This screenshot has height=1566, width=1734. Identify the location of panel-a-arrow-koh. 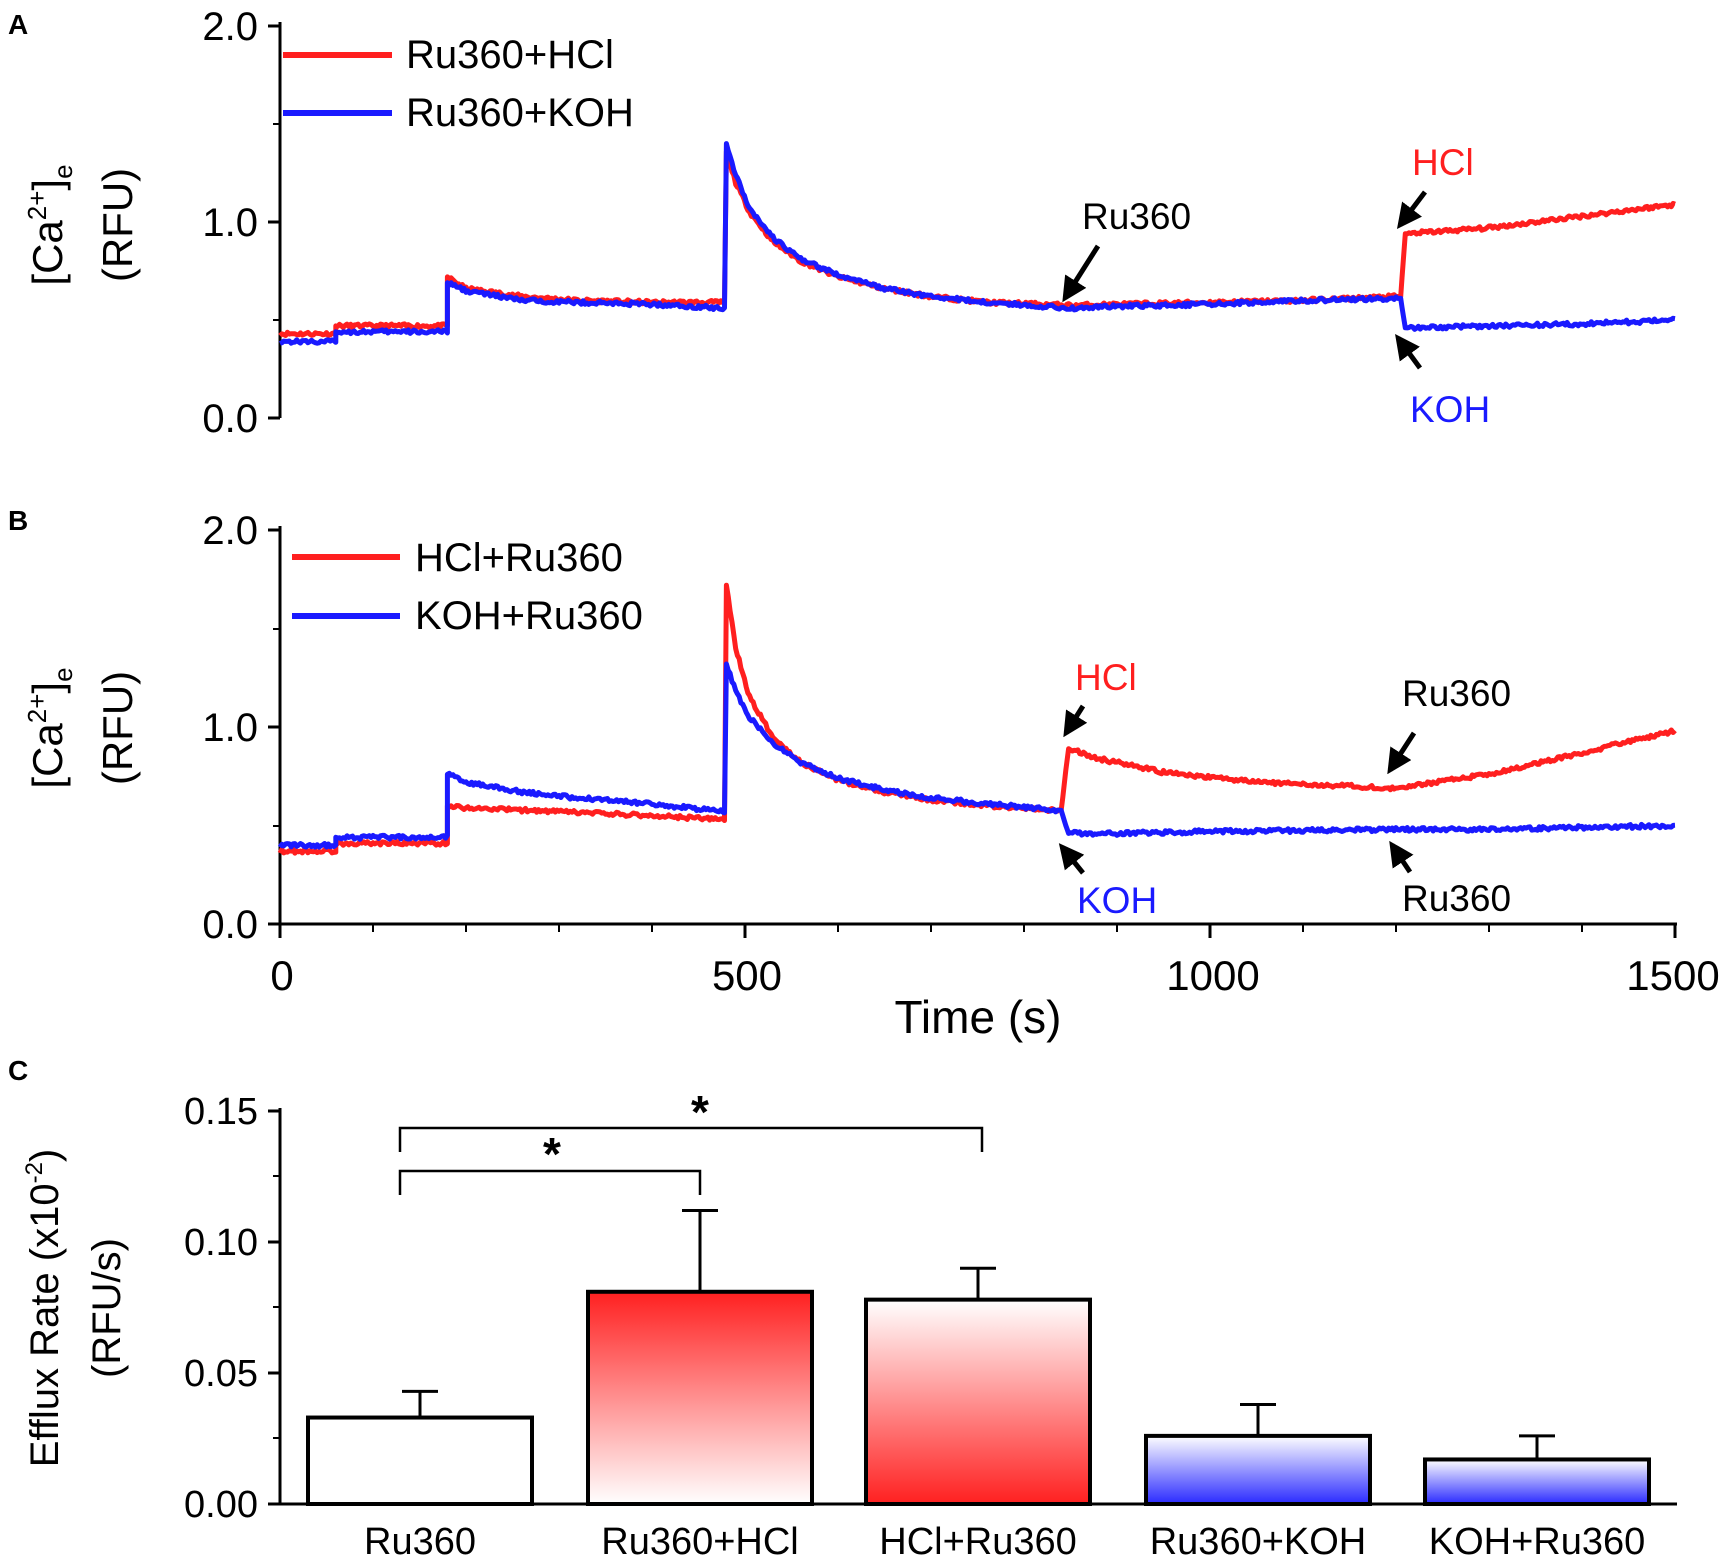
(1409, 351).